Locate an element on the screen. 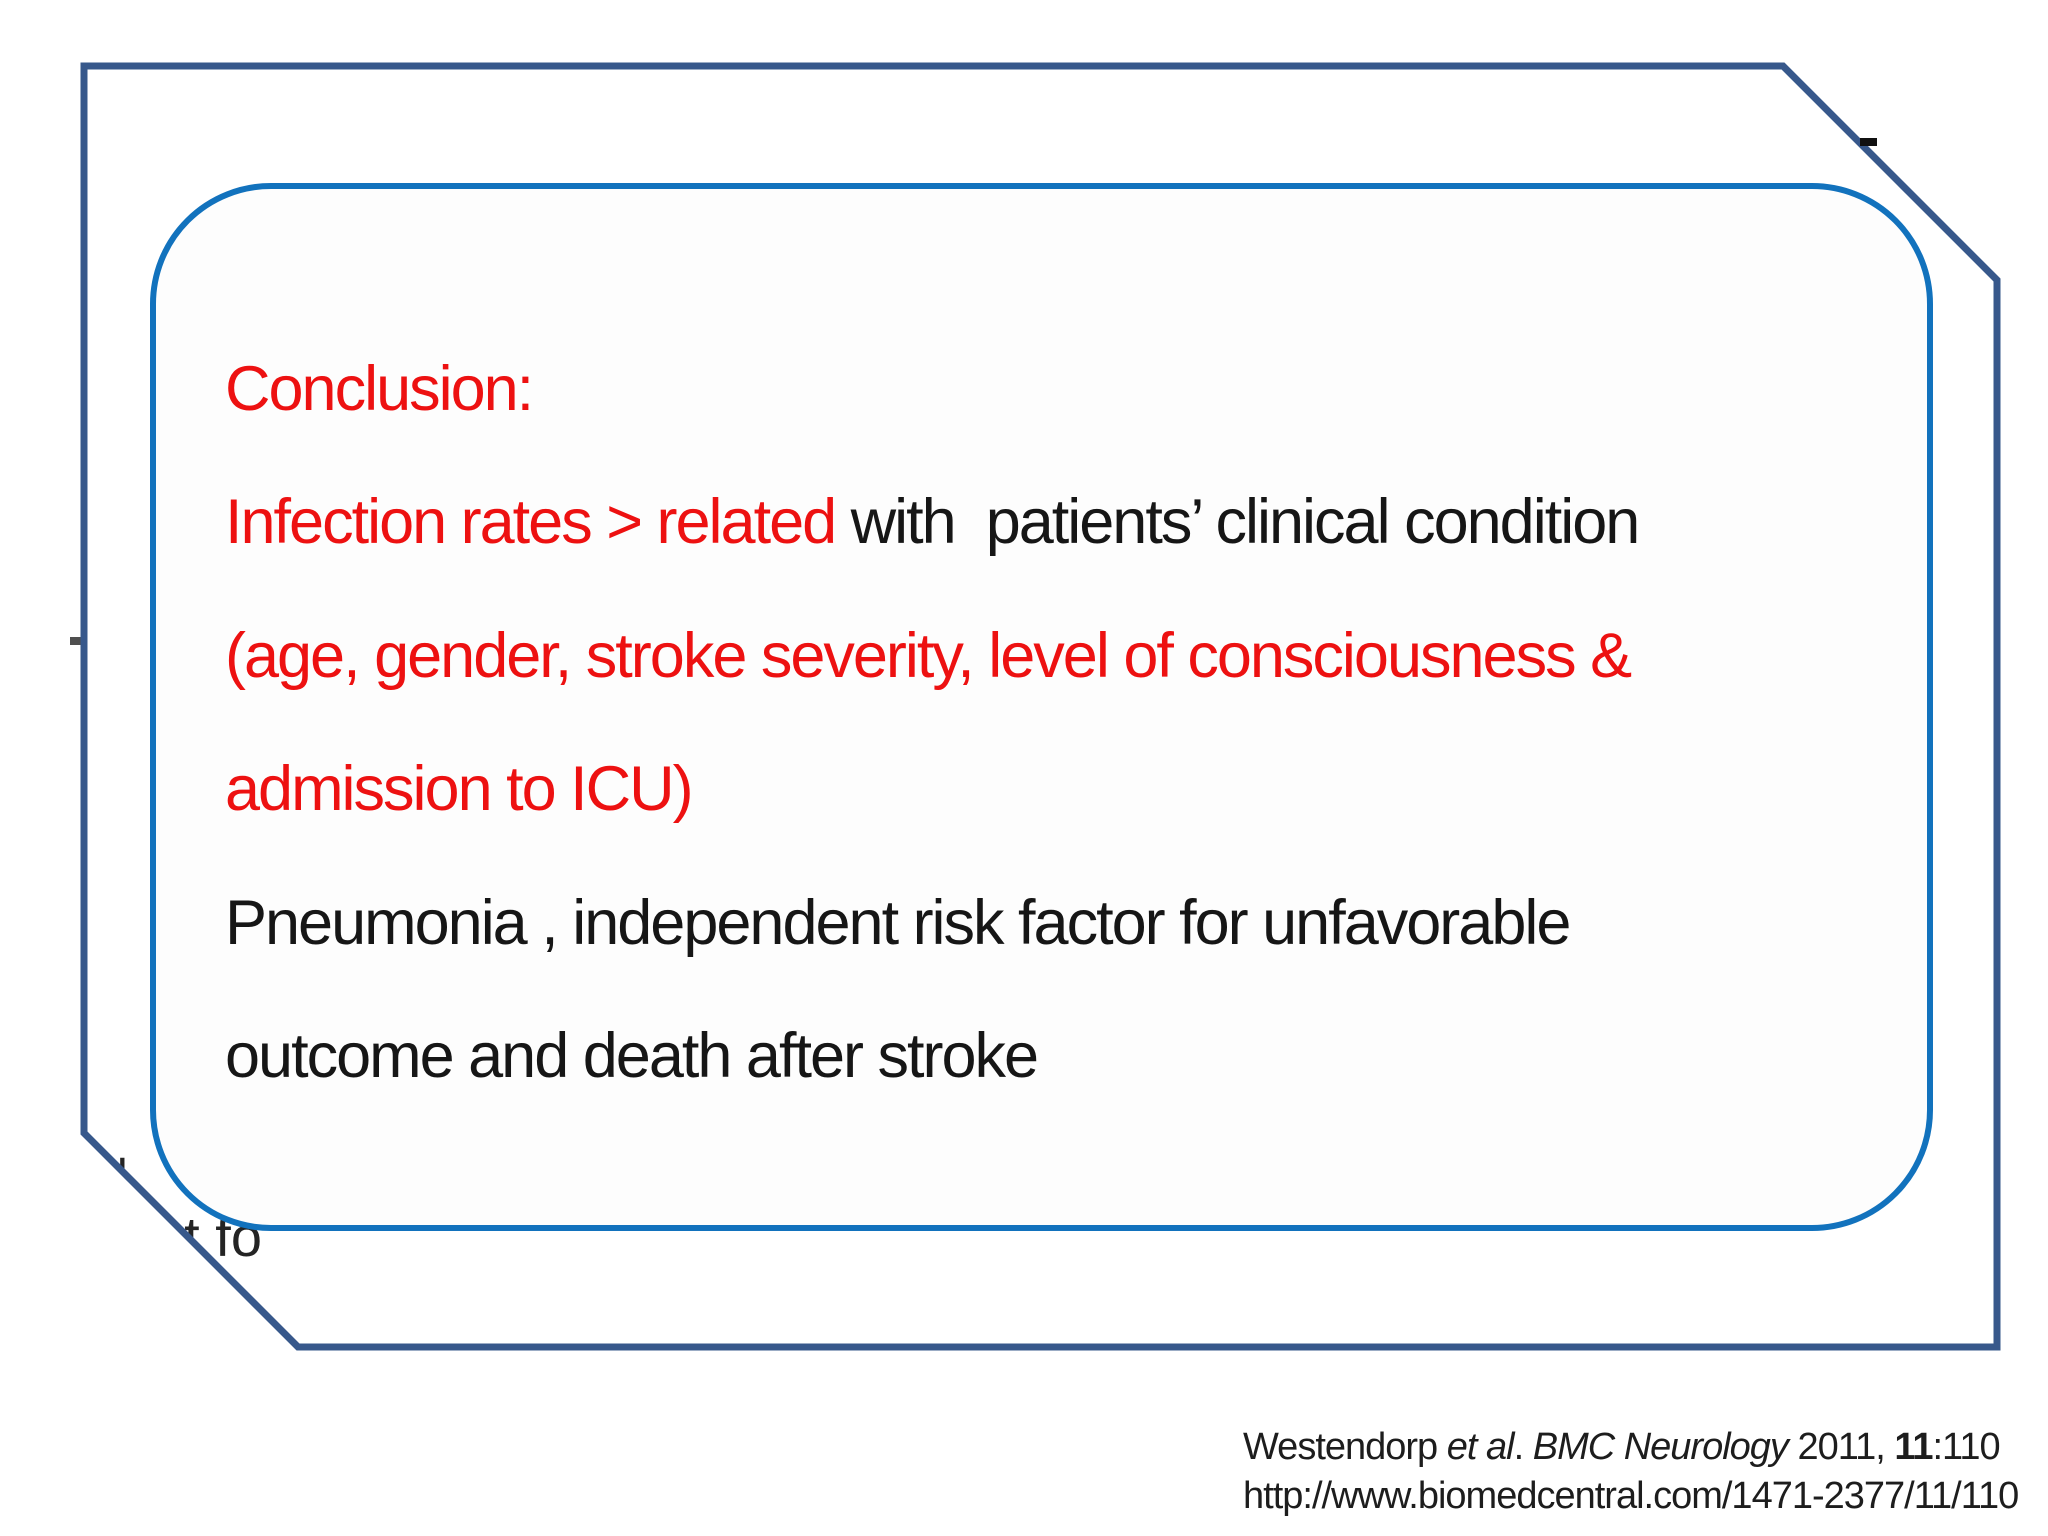 The image size is (2048, 1536). body-line2-red-segment: Infection rates > related is located at coordinates (538, 522).